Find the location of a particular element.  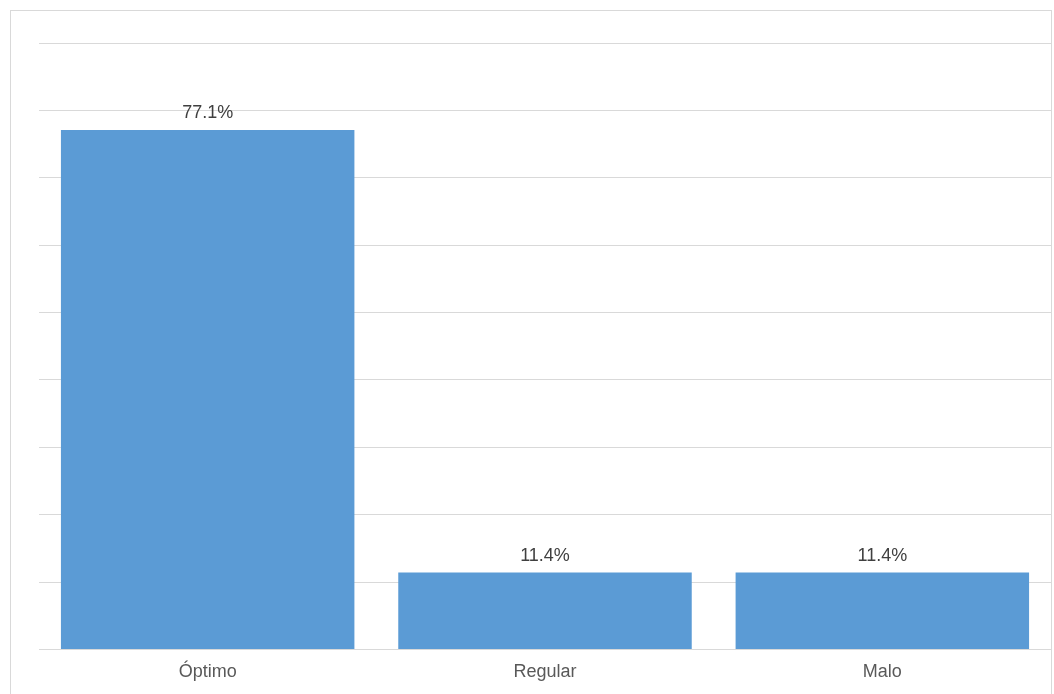

x-tick-label: Regular is located at coordinates (545, 671).